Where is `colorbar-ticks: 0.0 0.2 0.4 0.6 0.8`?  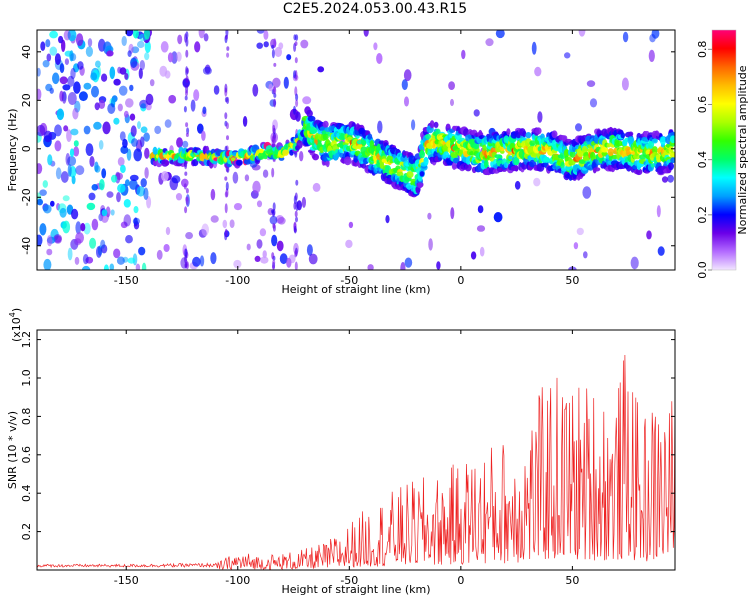
colorbar-ticks: 0.0 0.2 0.4 0.6 0.8 is located at coordinates (704, 160).